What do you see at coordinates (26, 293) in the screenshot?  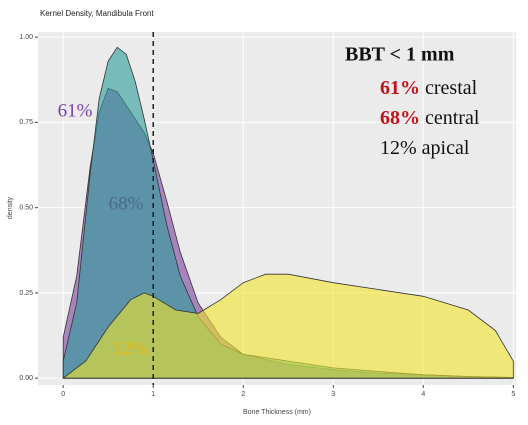 I see `y-tick-label: 0.25` at bounding box center [26, 293].